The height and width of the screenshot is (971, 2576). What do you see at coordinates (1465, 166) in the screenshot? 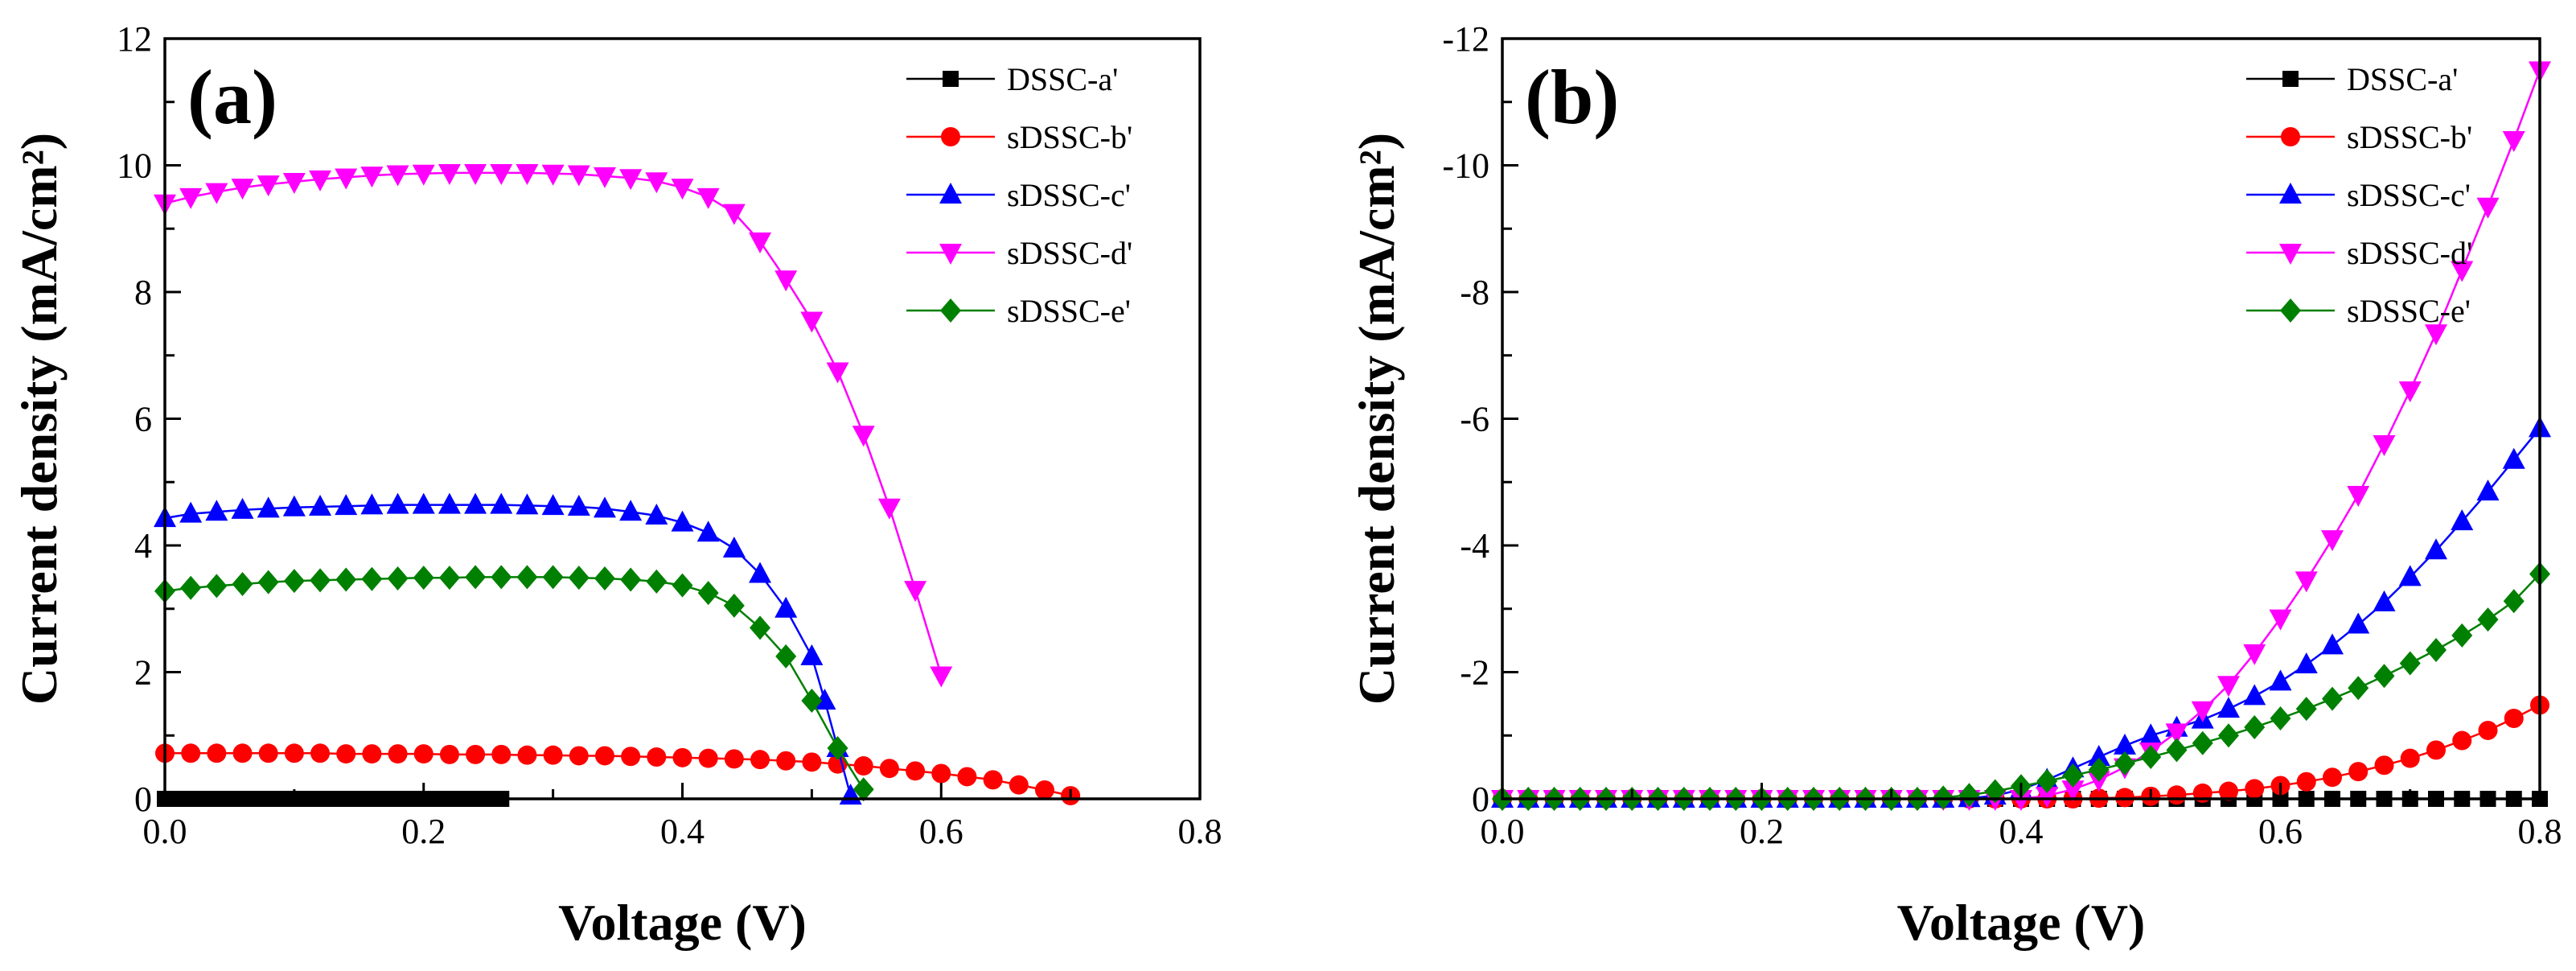
I see `y-tick-label: -10` at bounding box center [1465, 166].